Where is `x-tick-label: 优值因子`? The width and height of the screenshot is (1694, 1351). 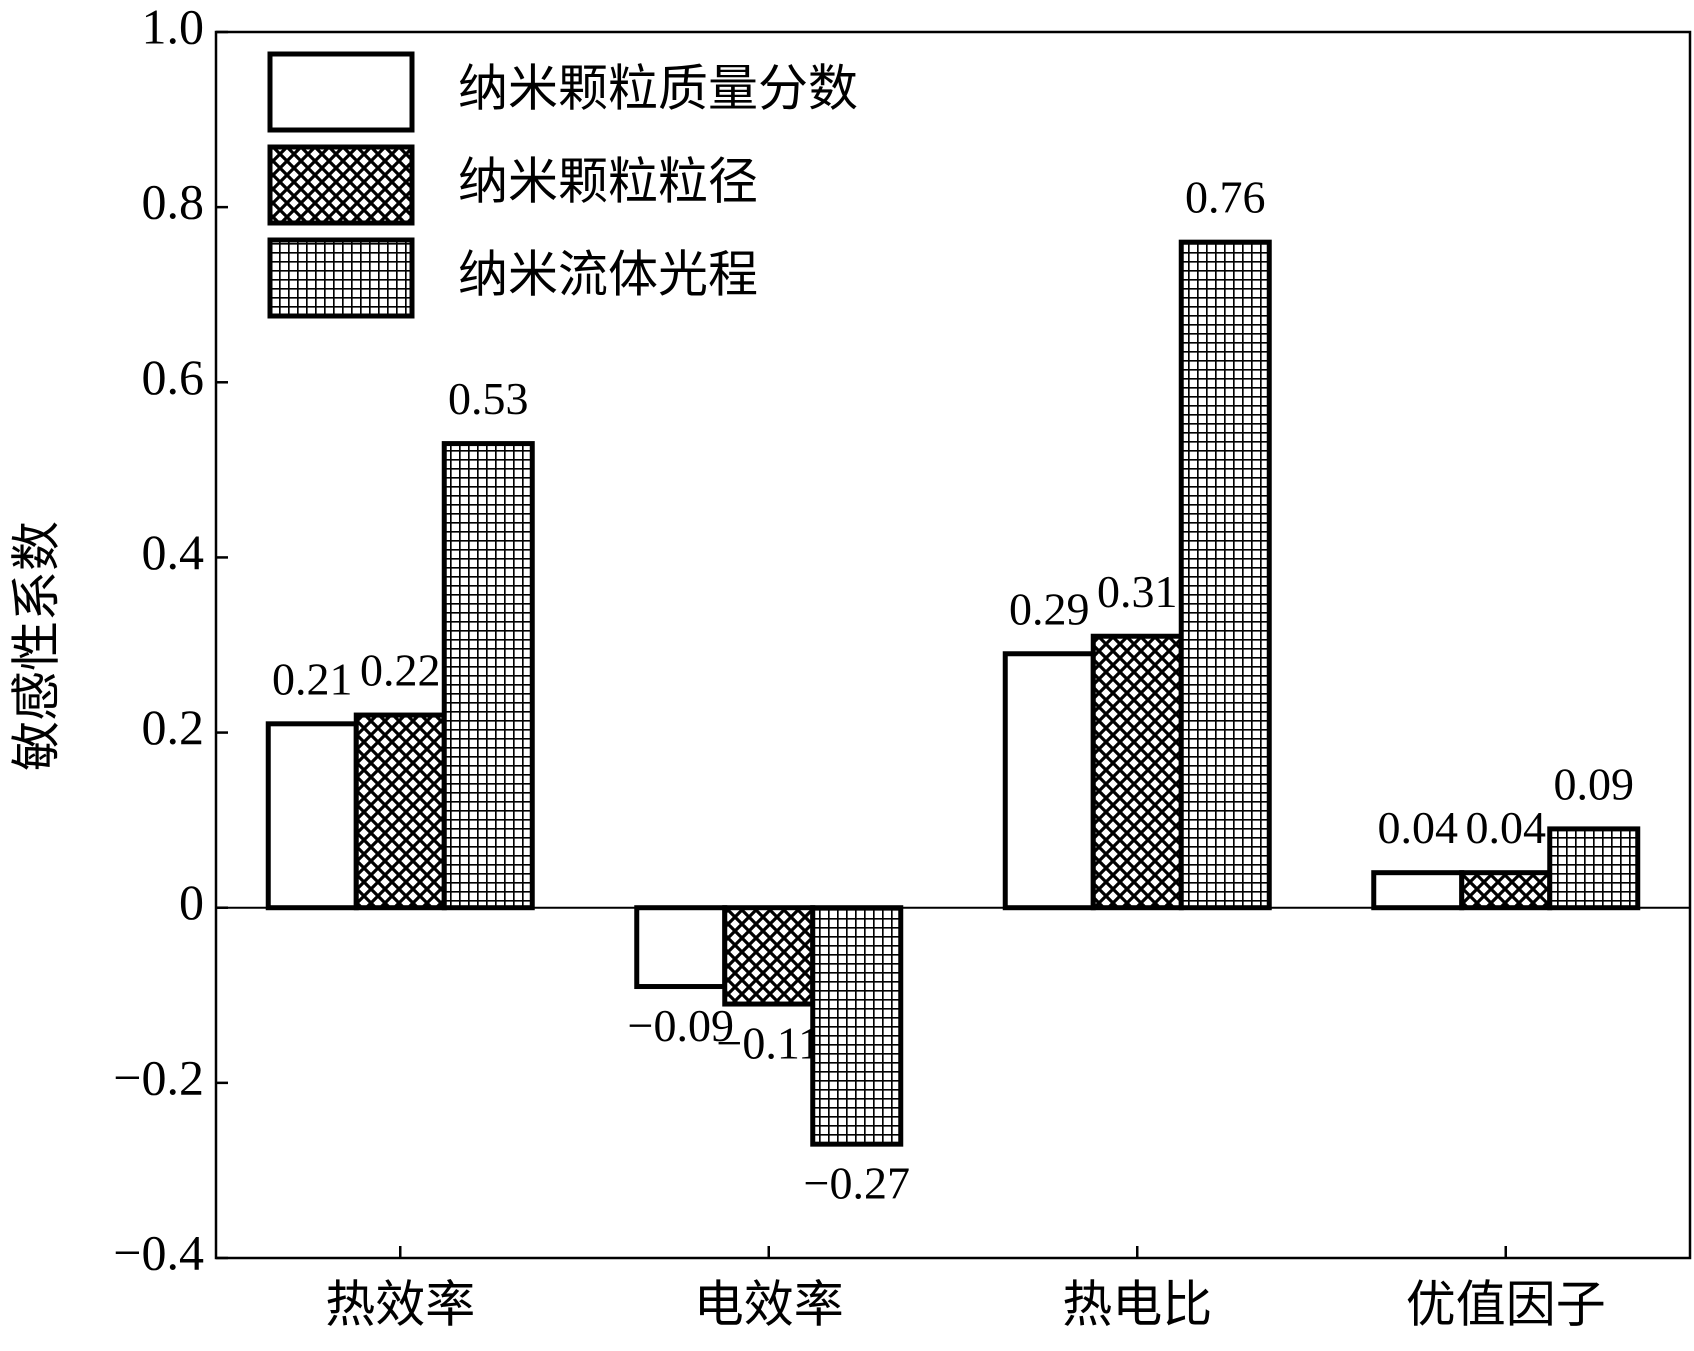
x-tick-label: 优值因子 is located at coordinates (1506, 1304).